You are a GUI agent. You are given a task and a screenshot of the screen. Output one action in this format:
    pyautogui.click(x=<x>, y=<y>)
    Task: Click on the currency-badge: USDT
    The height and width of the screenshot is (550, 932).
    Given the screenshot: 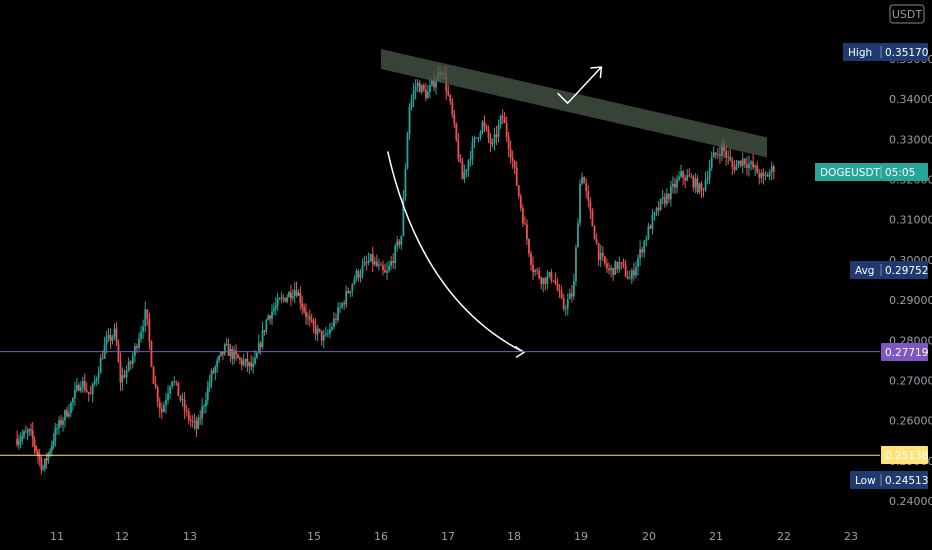 What is the action you would take?
    pyautogui.click(x=907, y=14)
    